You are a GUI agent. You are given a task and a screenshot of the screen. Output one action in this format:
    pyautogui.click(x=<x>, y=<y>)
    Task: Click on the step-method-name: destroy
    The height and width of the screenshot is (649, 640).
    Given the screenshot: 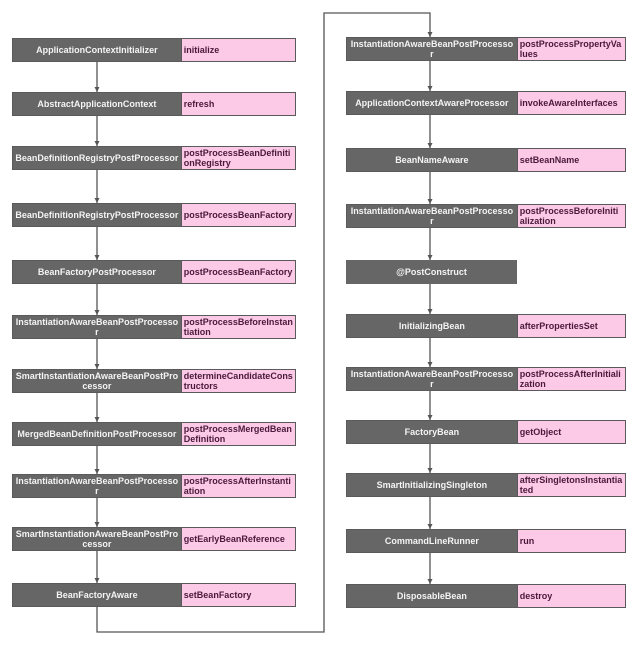 What is the action you would take?
    pyautogui.click(x=570, y=596)
    